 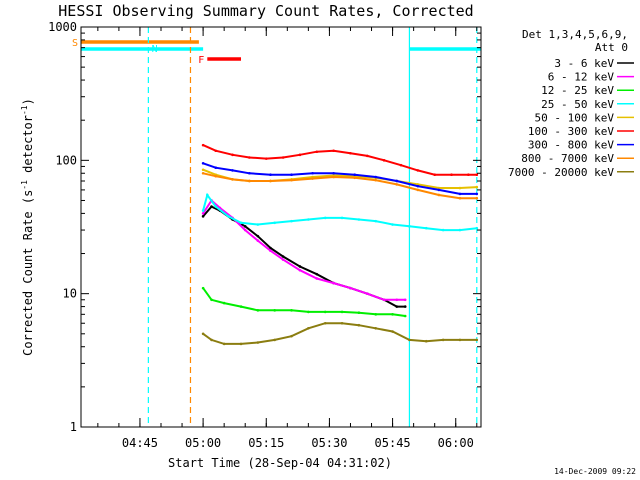 I want to click on observing-flags: S N F, so click(x=276, y=52).